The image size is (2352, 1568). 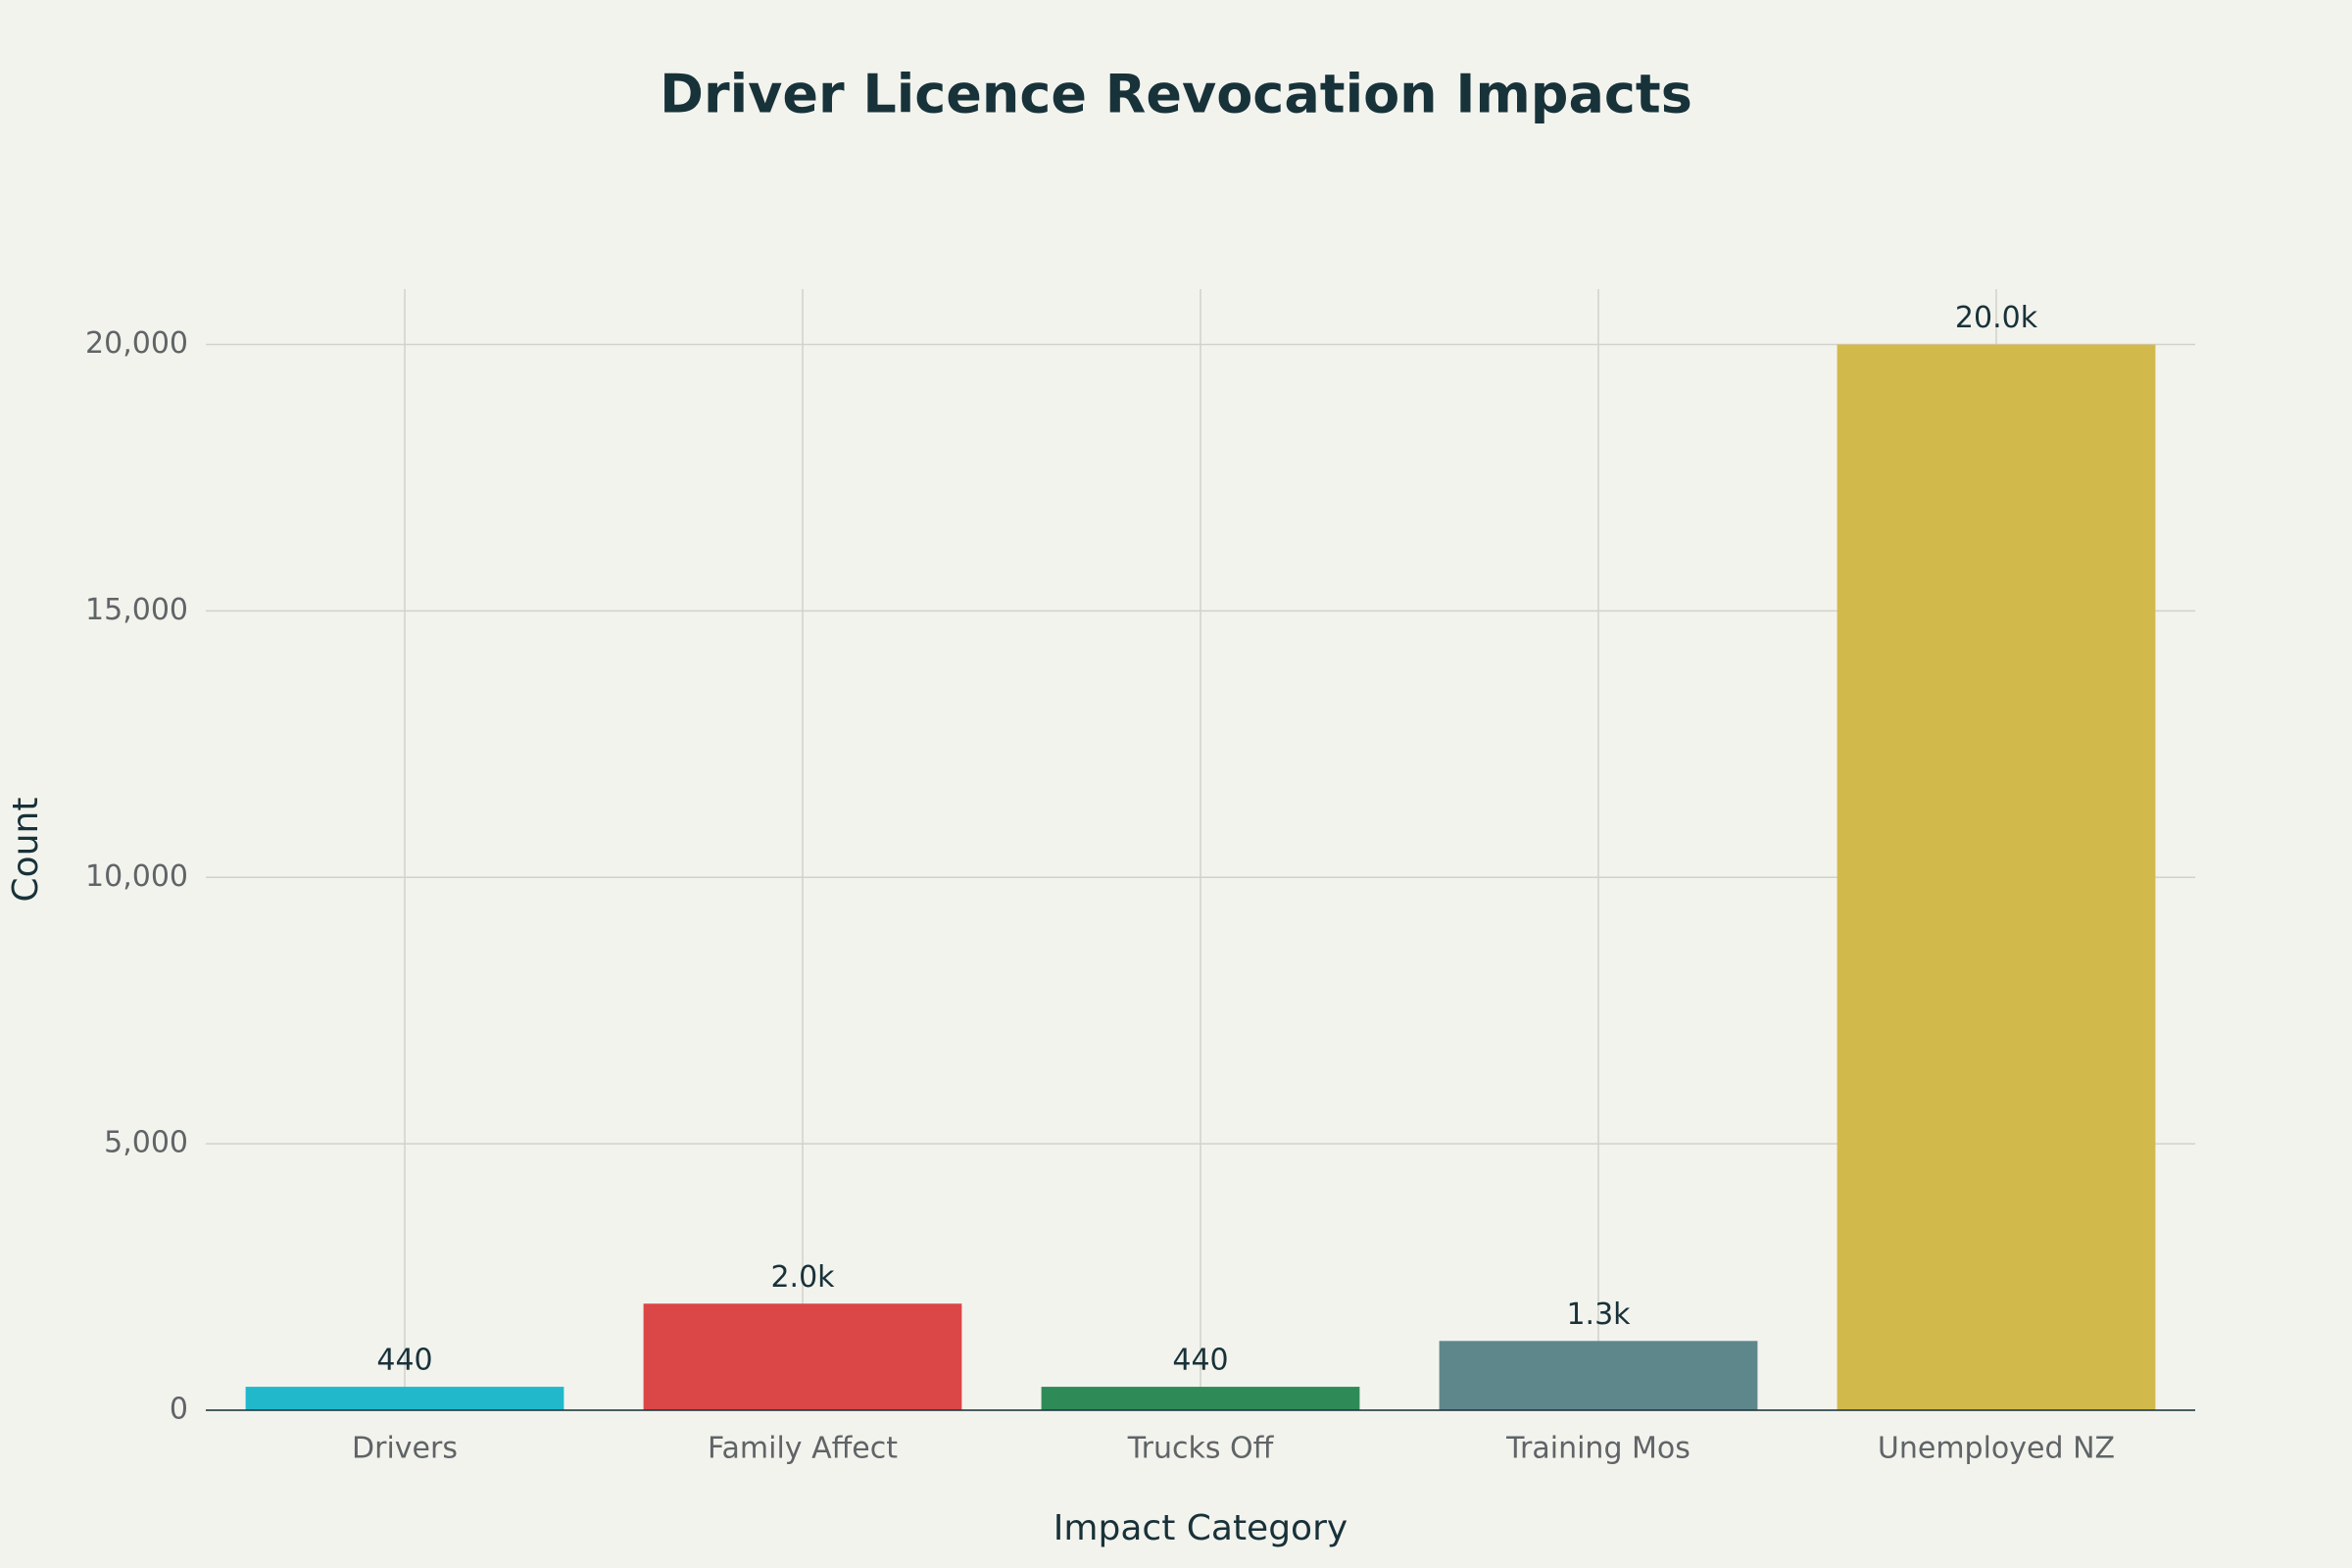 What do you see at coordinates (1598, 1315) in the screenshot?
I see `value-label: 1.3k` at bounding box center [1598, 1315].